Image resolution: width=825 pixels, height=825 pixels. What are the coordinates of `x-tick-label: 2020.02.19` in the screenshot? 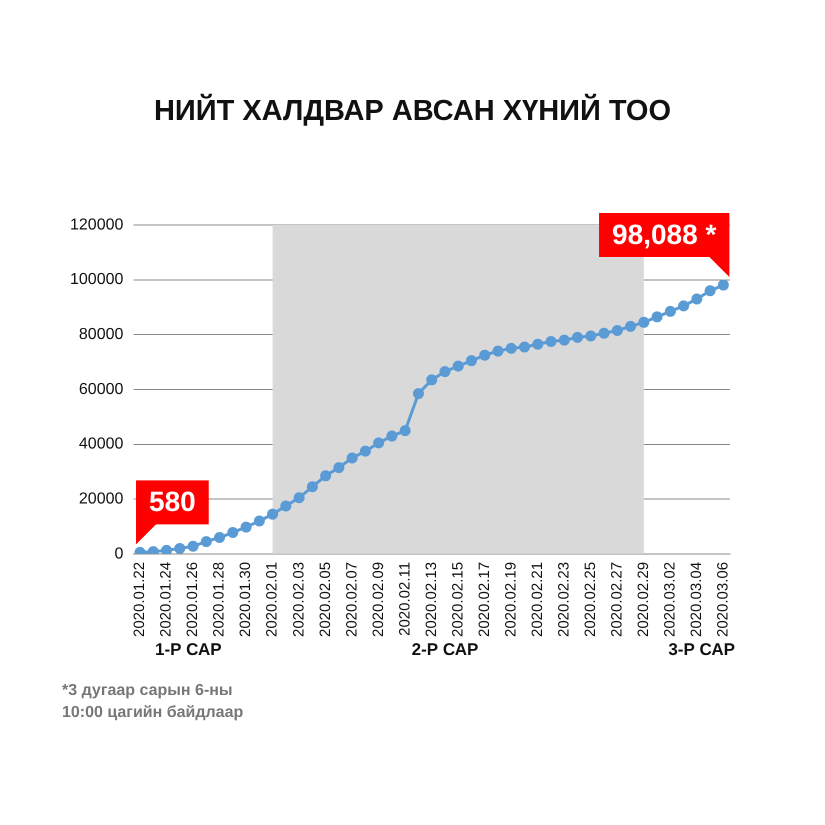 It's located at (511, 600).